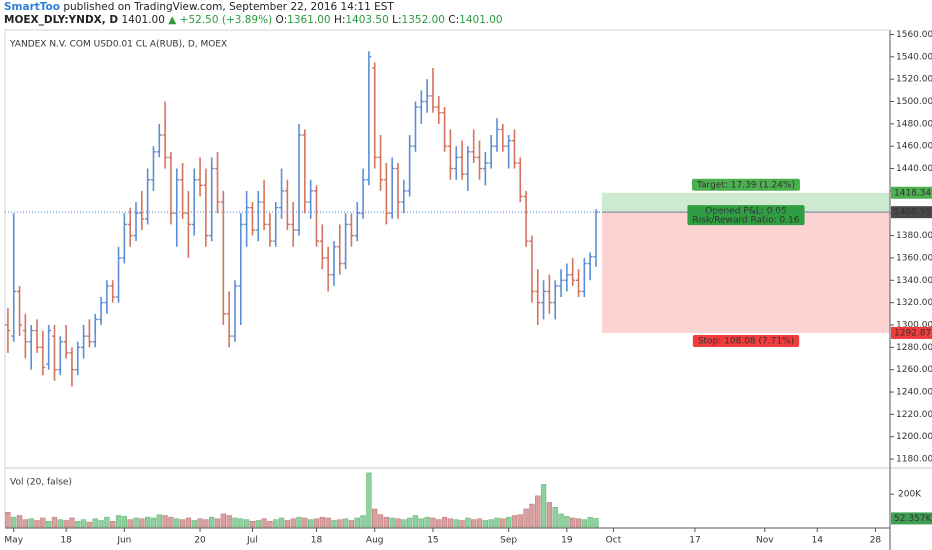 This screenshot has height=550, width=932. Describe the element at coordinates (914, 393) in the screenshot. I see `y-tick-label: 1240.00` at that location.